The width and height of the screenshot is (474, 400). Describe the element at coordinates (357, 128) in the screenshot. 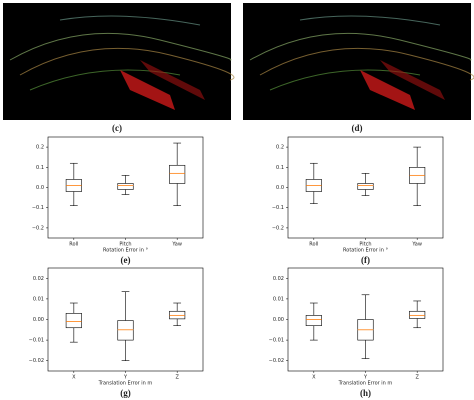

I see `image-caption: (d)` at that location.